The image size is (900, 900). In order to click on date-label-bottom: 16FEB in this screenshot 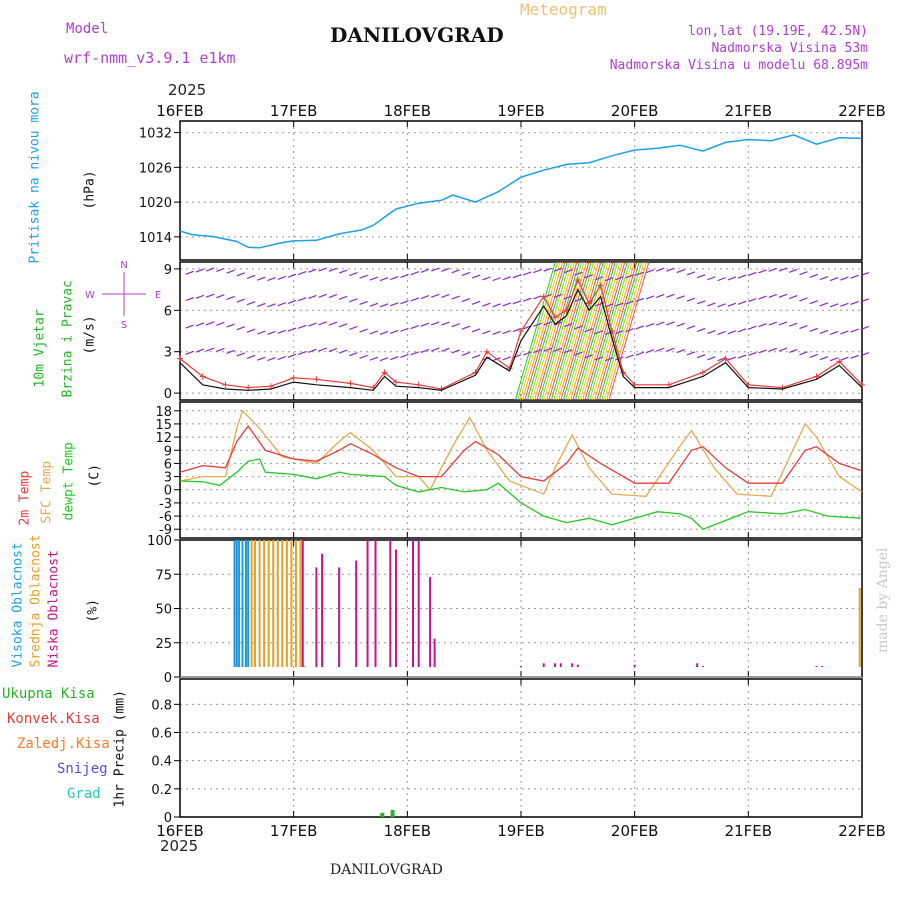, I will do `click(179, 831)`.